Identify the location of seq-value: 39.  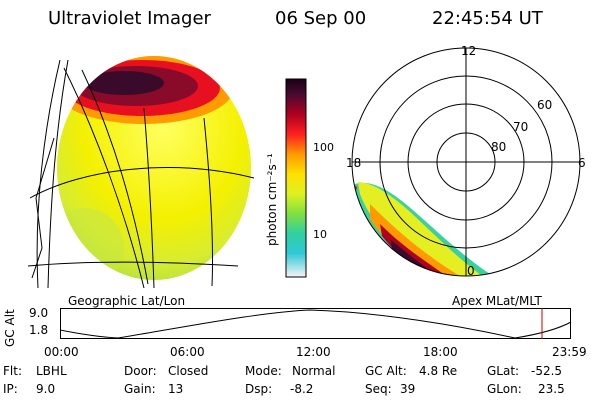
(408, 389).